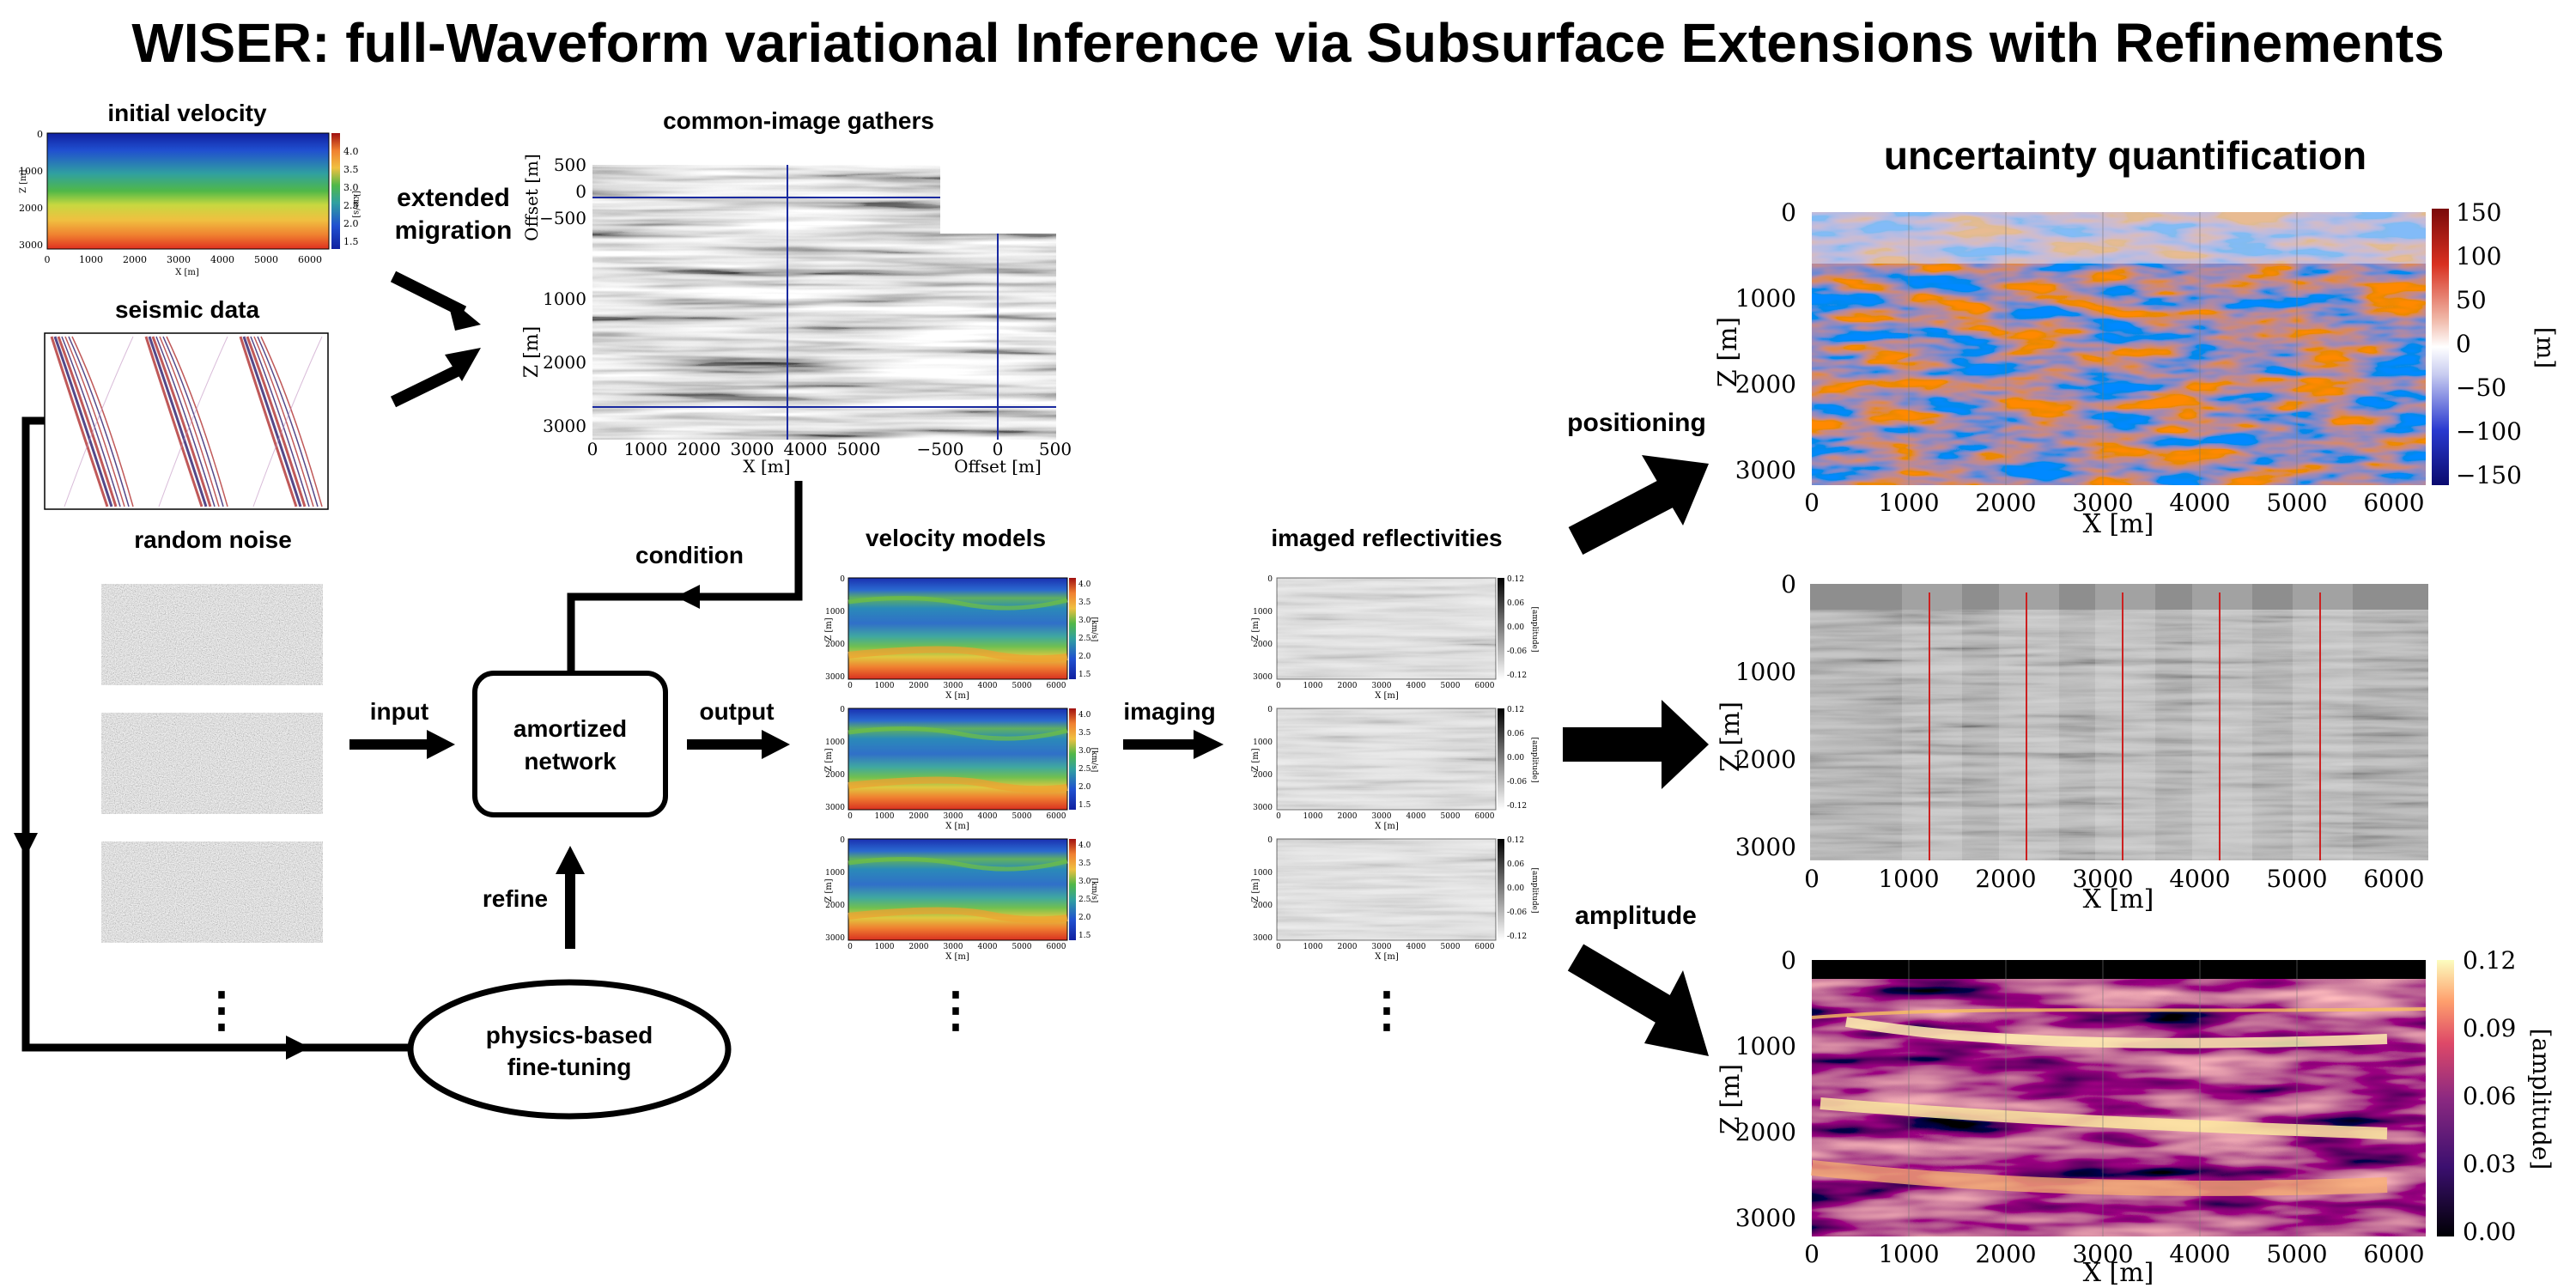  I want to click on amp-x-tick: 0, so click(1812, 1254).